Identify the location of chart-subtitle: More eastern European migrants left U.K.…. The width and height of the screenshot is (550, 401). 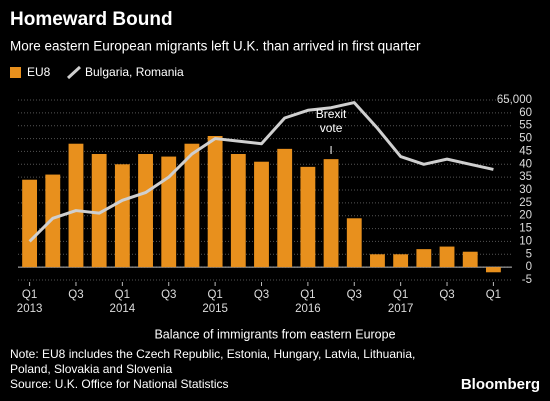
(215, 46).